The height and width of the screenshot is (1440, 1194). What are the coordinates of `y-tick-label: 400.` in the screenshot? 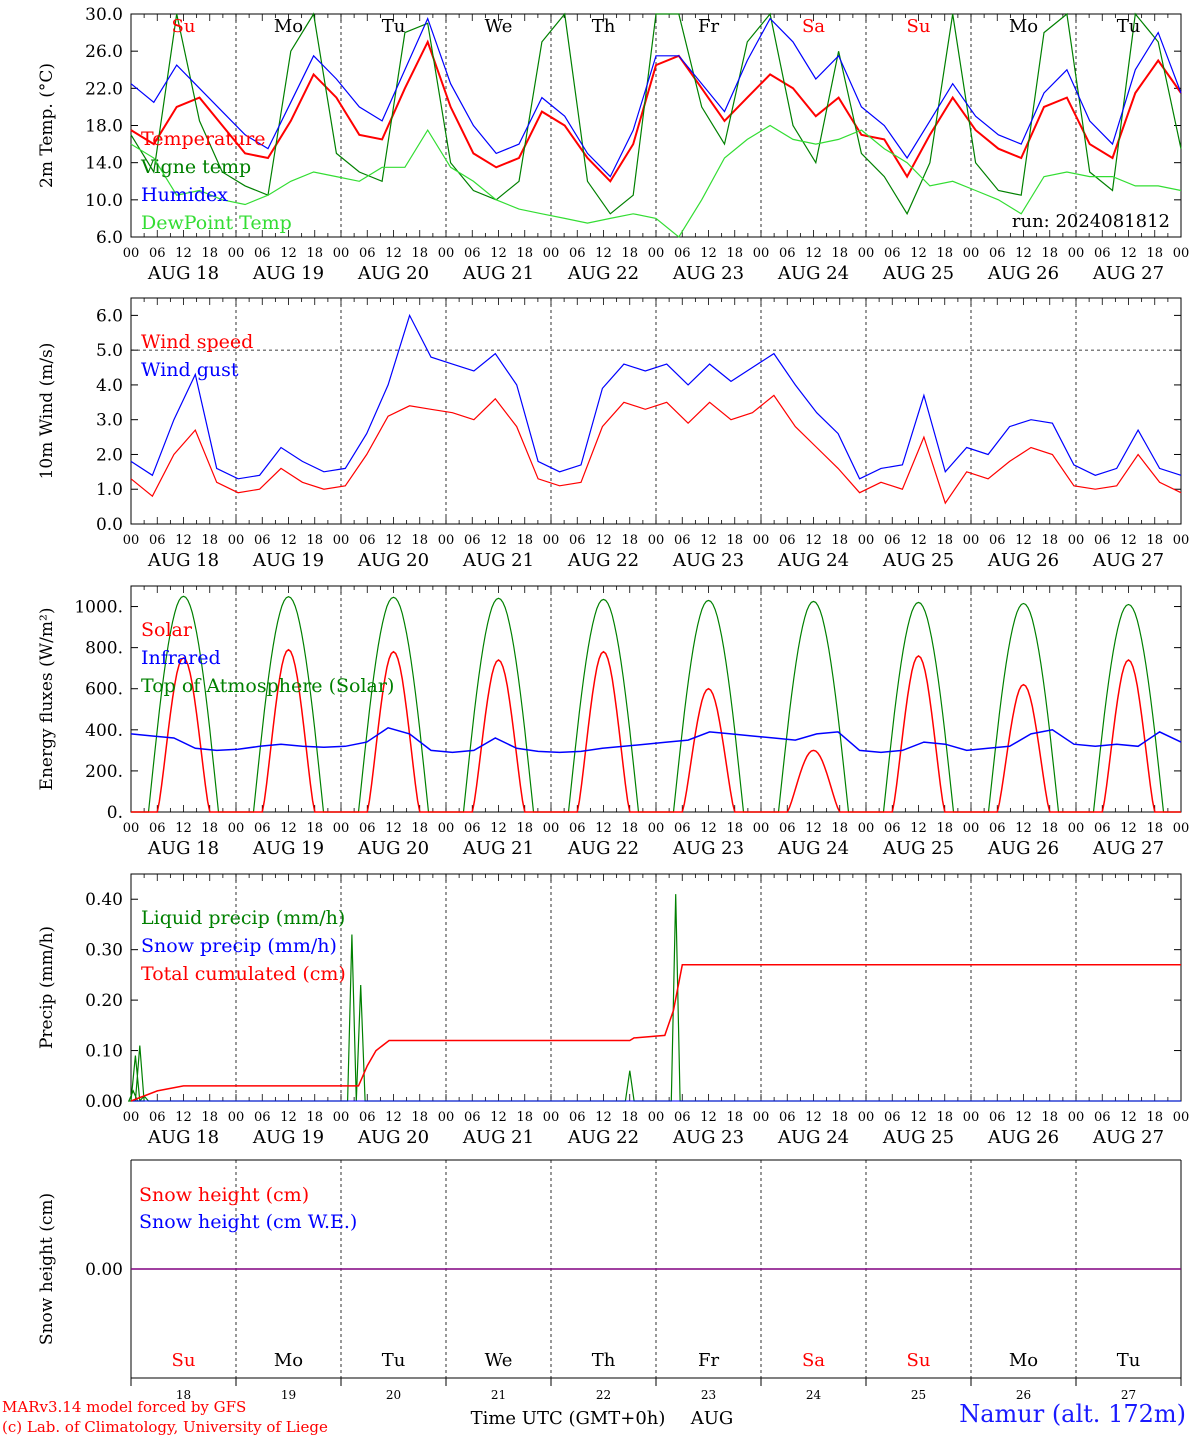 It's located at (104, 731).